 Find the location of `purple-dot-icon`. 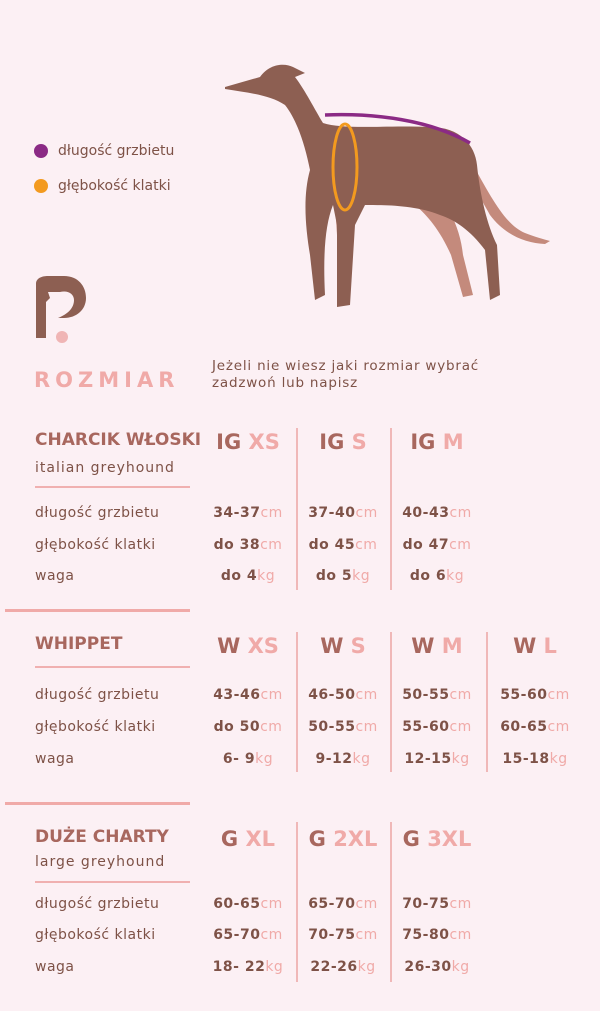

purple-dot-icon is located at coordinates (41, 151).